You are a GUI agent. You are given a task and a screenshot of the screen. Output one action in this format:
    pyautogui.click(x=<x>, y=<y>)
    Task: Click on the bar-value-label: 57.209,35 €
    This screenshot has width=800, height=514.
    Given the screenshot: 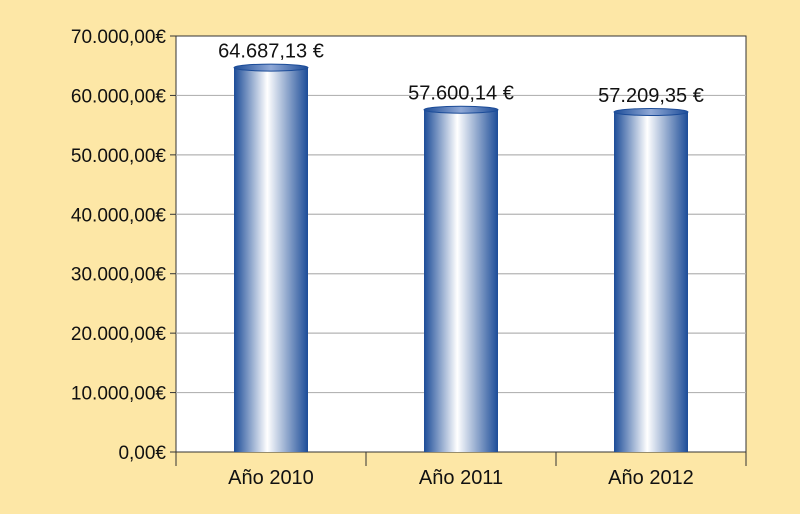 What is the action you would take?
    pyautogui.click(x=651, y=96)
    